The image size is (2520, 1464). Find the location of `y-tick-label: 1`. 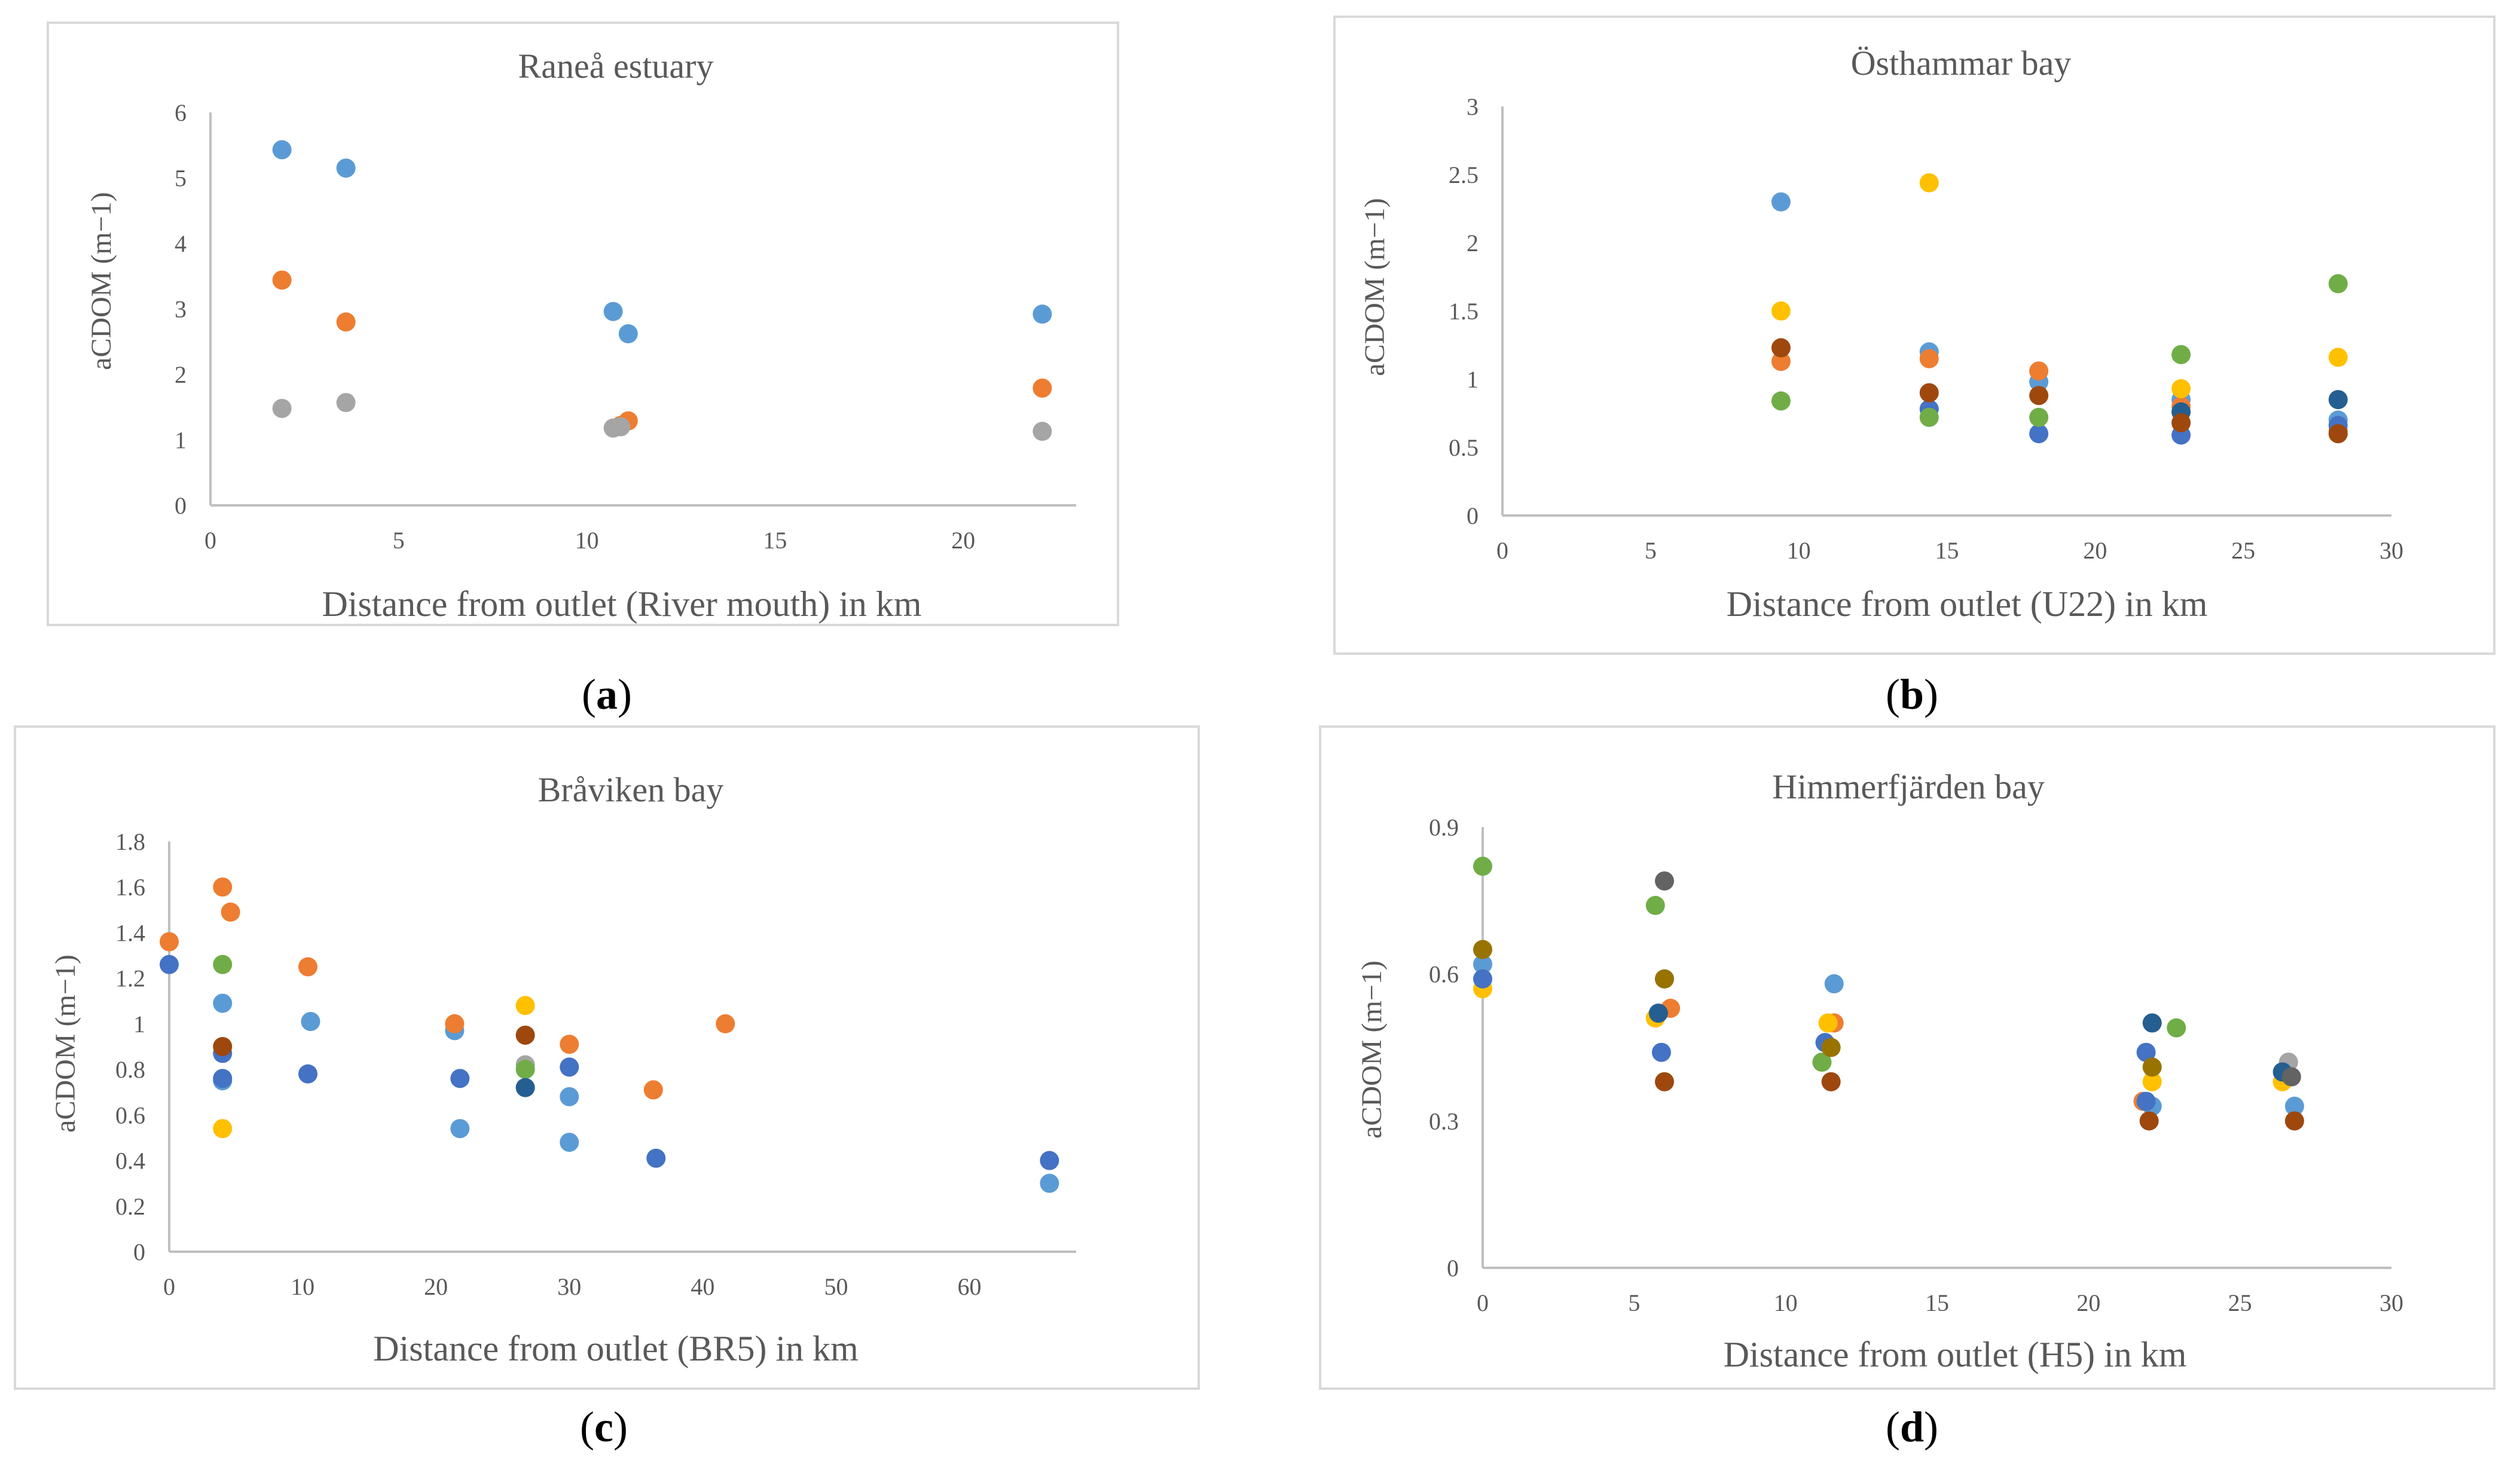

y-tick-label: 1 is located at coordinates (1473, 379).